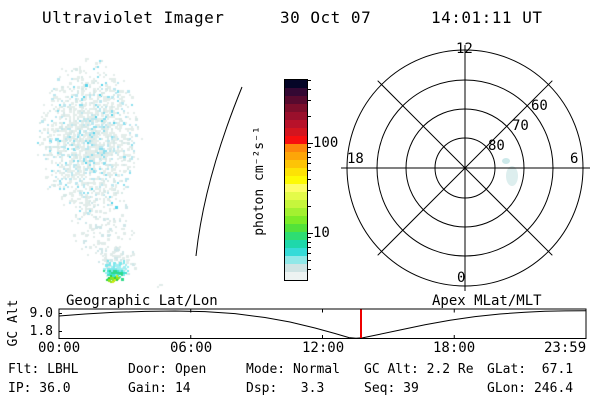 This screenshot has height=400, width=600. Describe the element at coordinates (454, 348) in the screenshot. I see `strip-xtick-1800: 18:00` at that location.